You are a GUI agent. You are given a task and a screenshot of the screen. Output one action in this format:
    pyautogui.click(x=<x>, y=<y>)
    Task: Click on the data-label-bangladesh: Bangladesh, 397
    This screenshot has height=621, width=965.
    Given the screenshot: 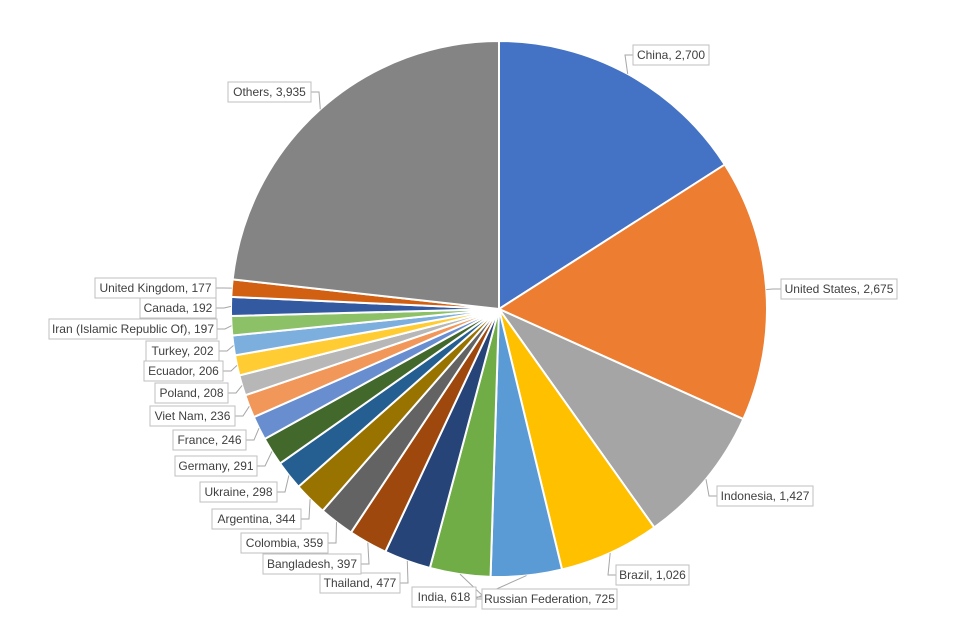 What is the action you would take?
    pyautogui.click(x=312, y=564)
    